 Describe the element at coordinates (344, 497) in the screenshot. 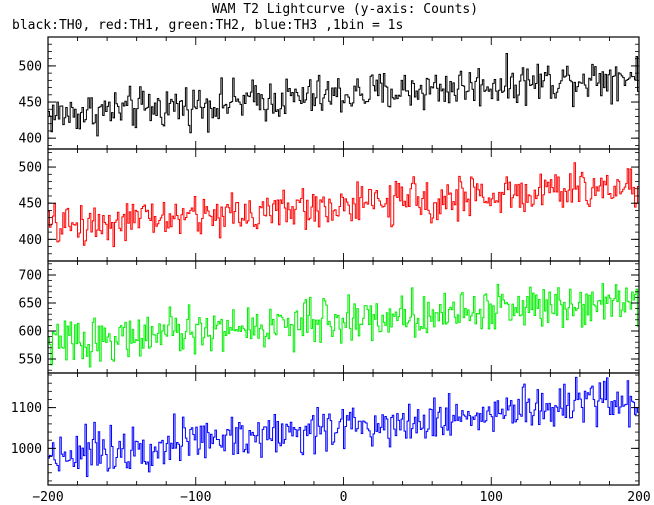

I see `x-tick-label: 0` at that location.